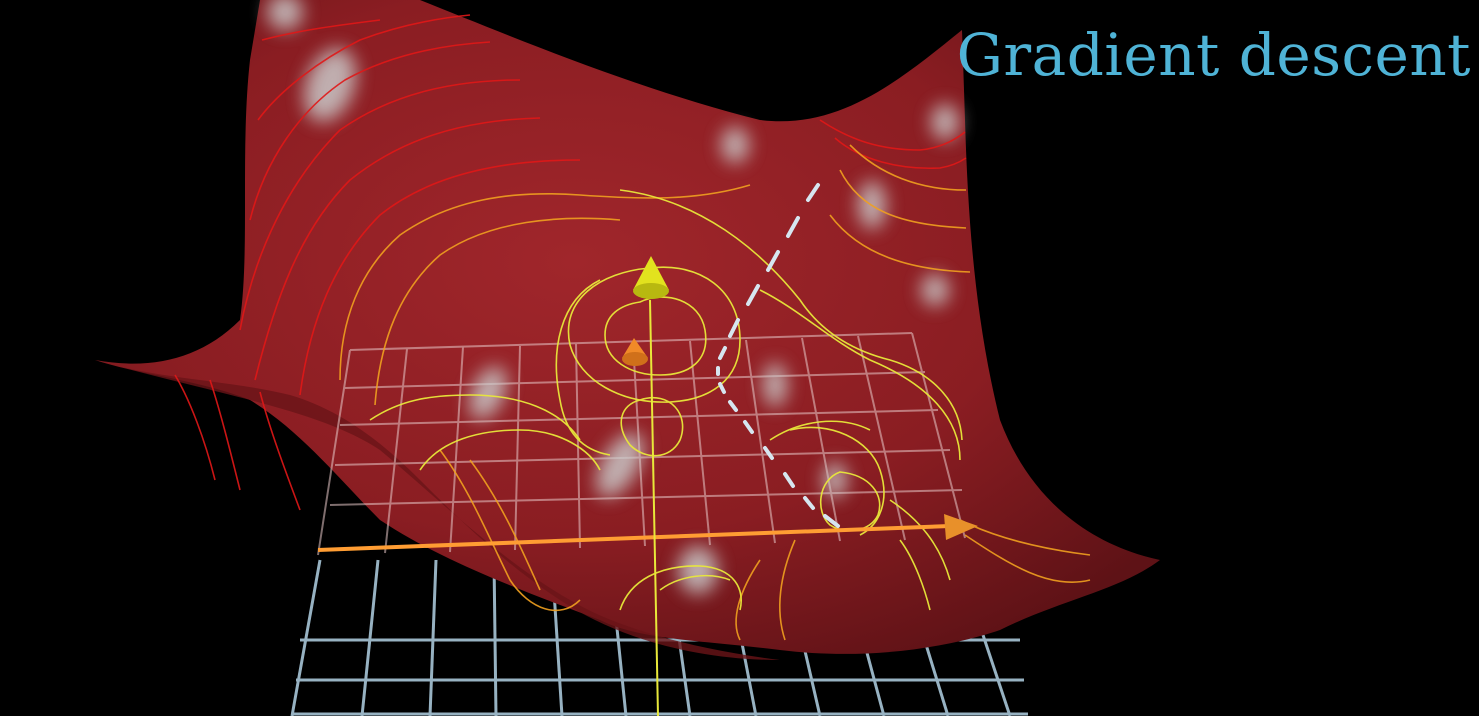 The height and width of the screenshot is (716, 1479). What do you see at coordinates (651, 486) in the screenshot?
I see `z-axis` at bounding box center [651, 486].